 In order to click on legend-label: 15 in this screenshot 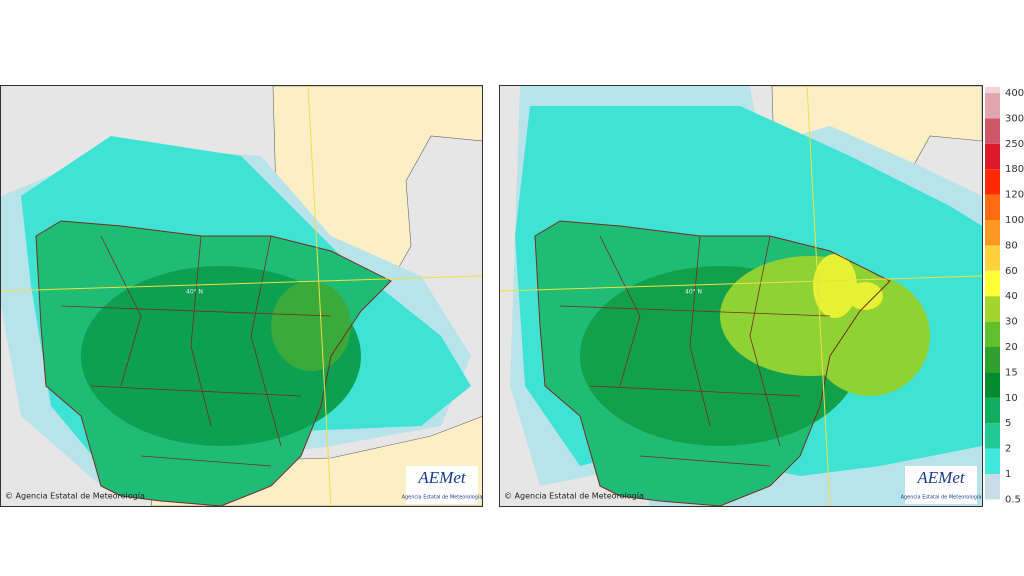, I will do `click(1011, 372)`.